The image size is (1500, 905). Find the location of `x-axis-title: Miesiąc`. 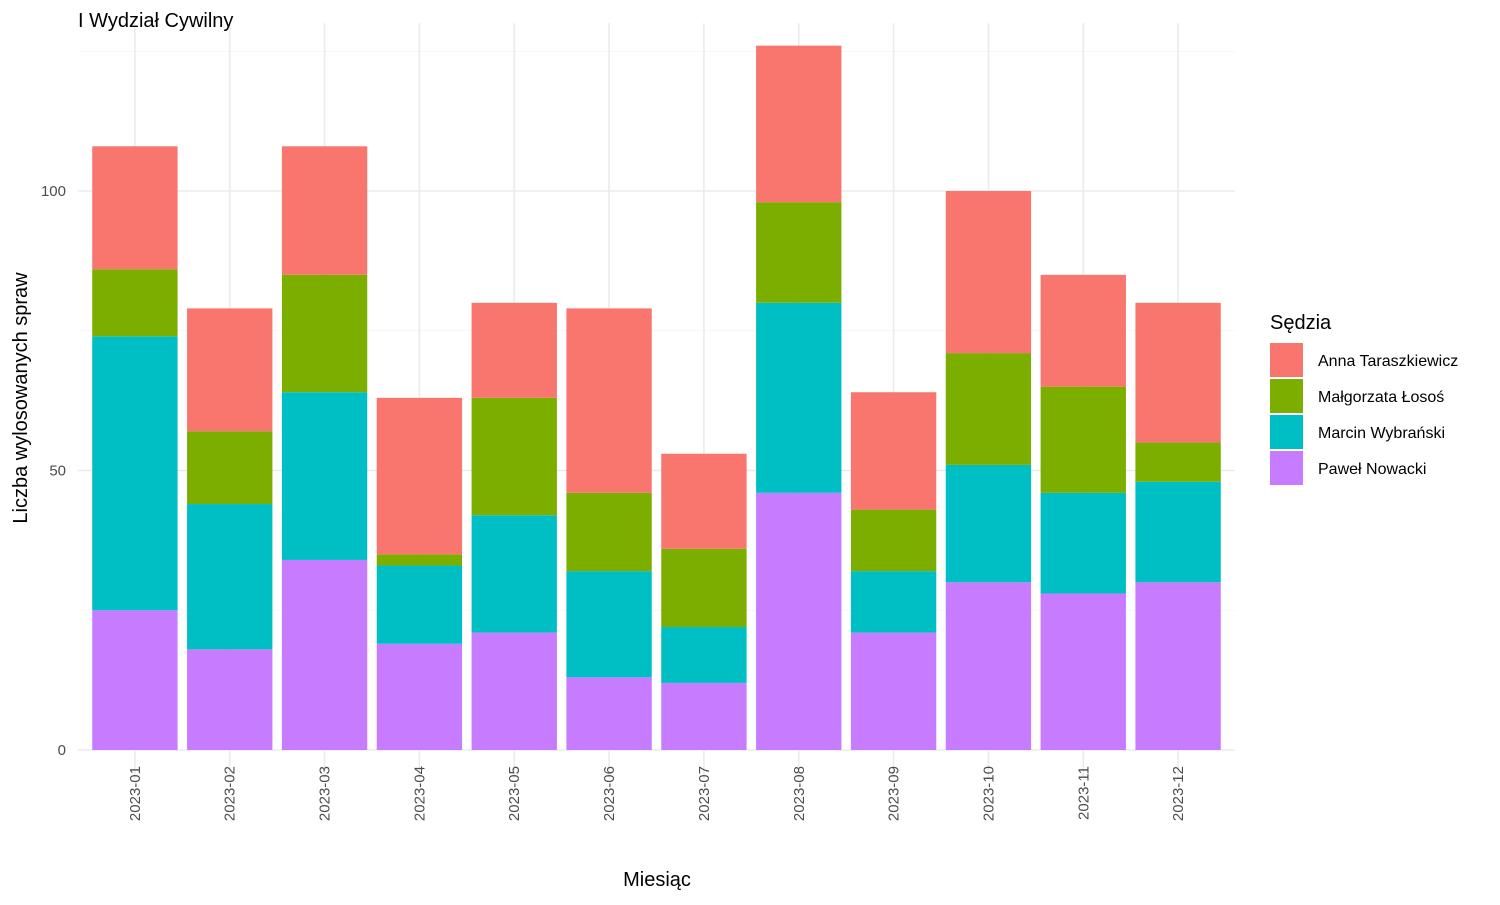

x-axis-title: Miesiąc is located at coordinates (657, 880).